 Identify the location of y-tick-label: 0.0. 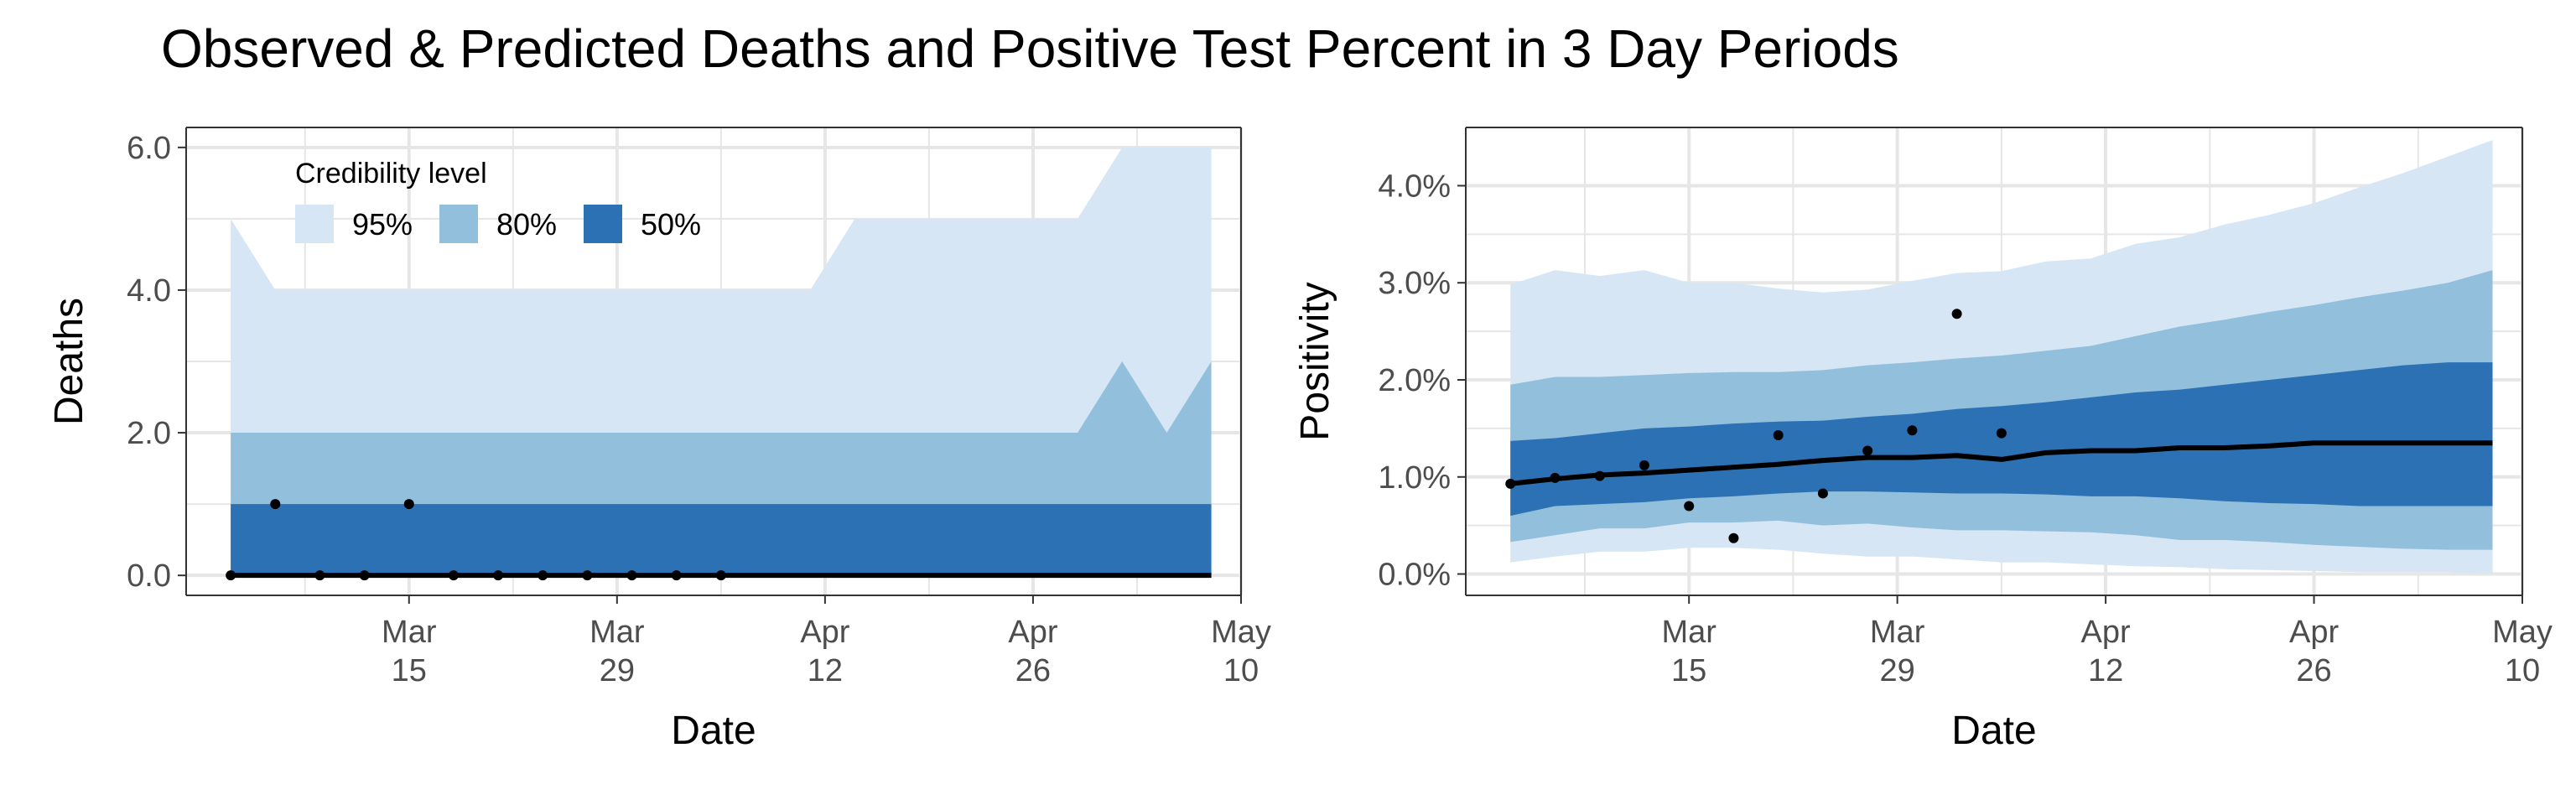
(149, 576).